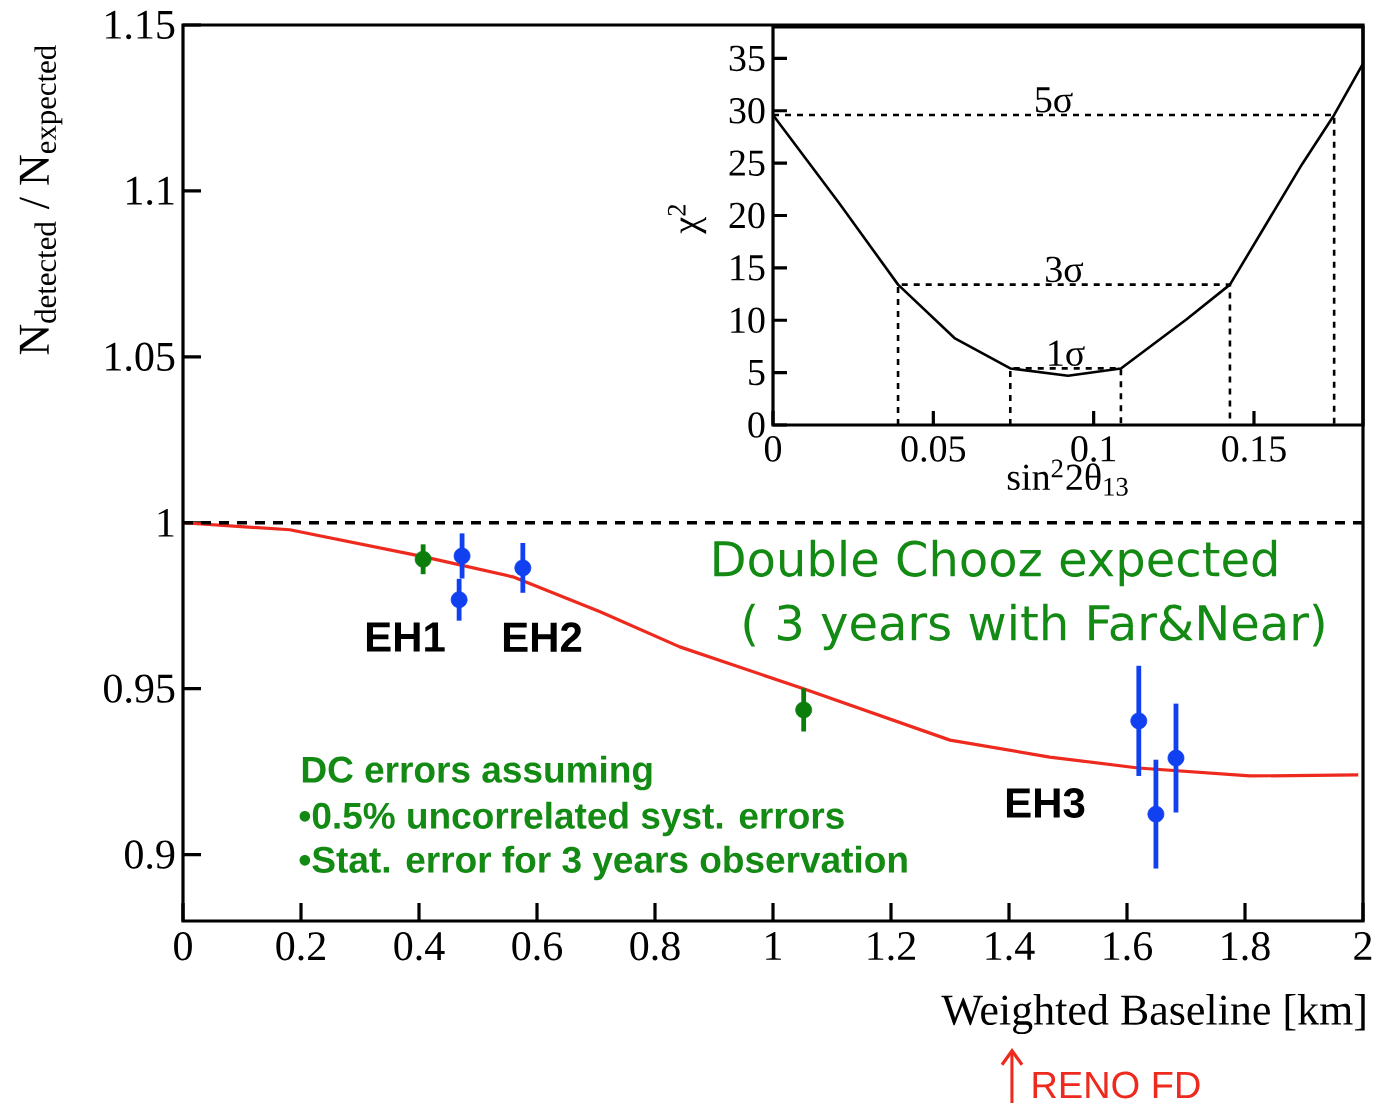  Describe the element at coordinates (571, 819) in the screenshot. I see `annotation: •0.5% uncorrelated syst. errors` at that location.